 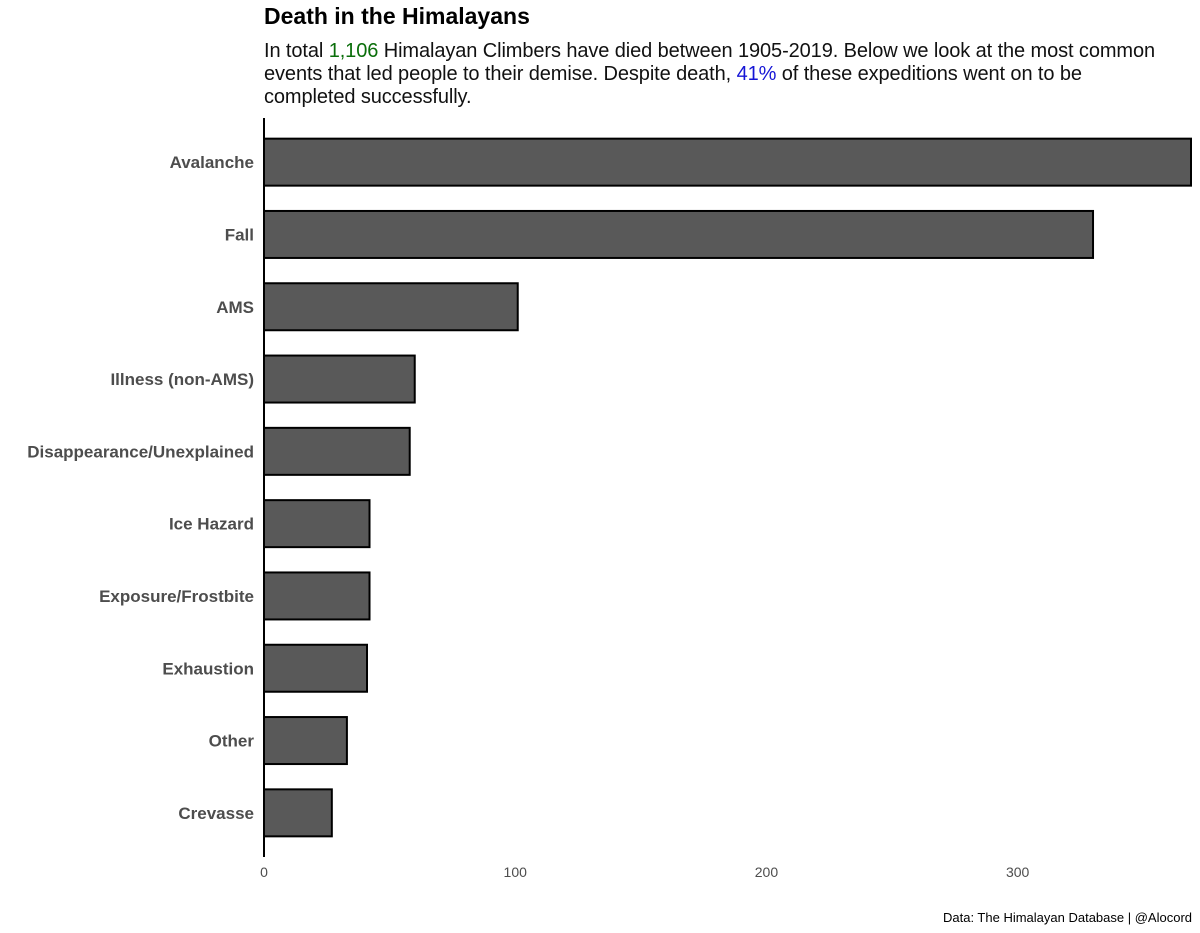 I want to click on chart-title: Death in the Himalayans, so click(x=397, y=16).